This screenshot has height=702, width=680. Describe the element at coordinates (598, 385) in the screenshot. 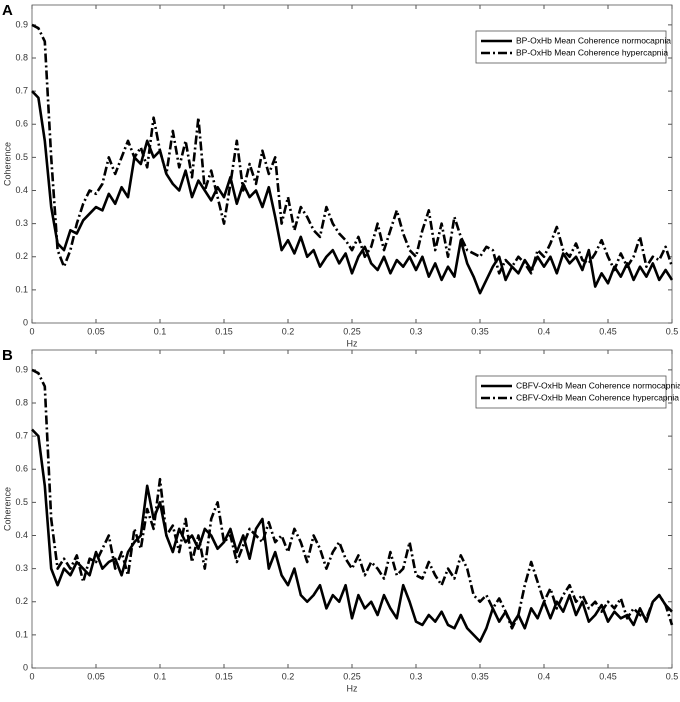

I see `legend-label: CBFV-OxHb Mean Coherence normocapnia` at that location.